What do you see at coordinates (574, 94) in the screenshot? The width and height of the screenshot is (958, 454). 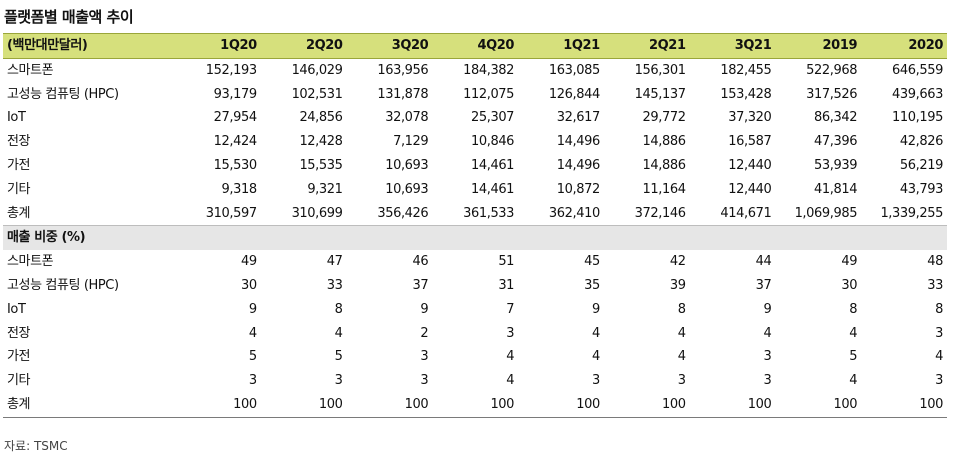 I see `table-cell: 126,844` at bounding box center [574, 94].